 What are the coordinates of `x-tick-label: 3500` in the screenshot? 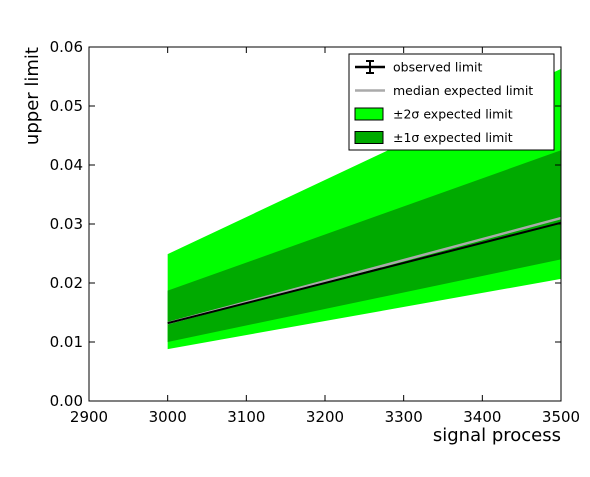 It's located at (561, 417).